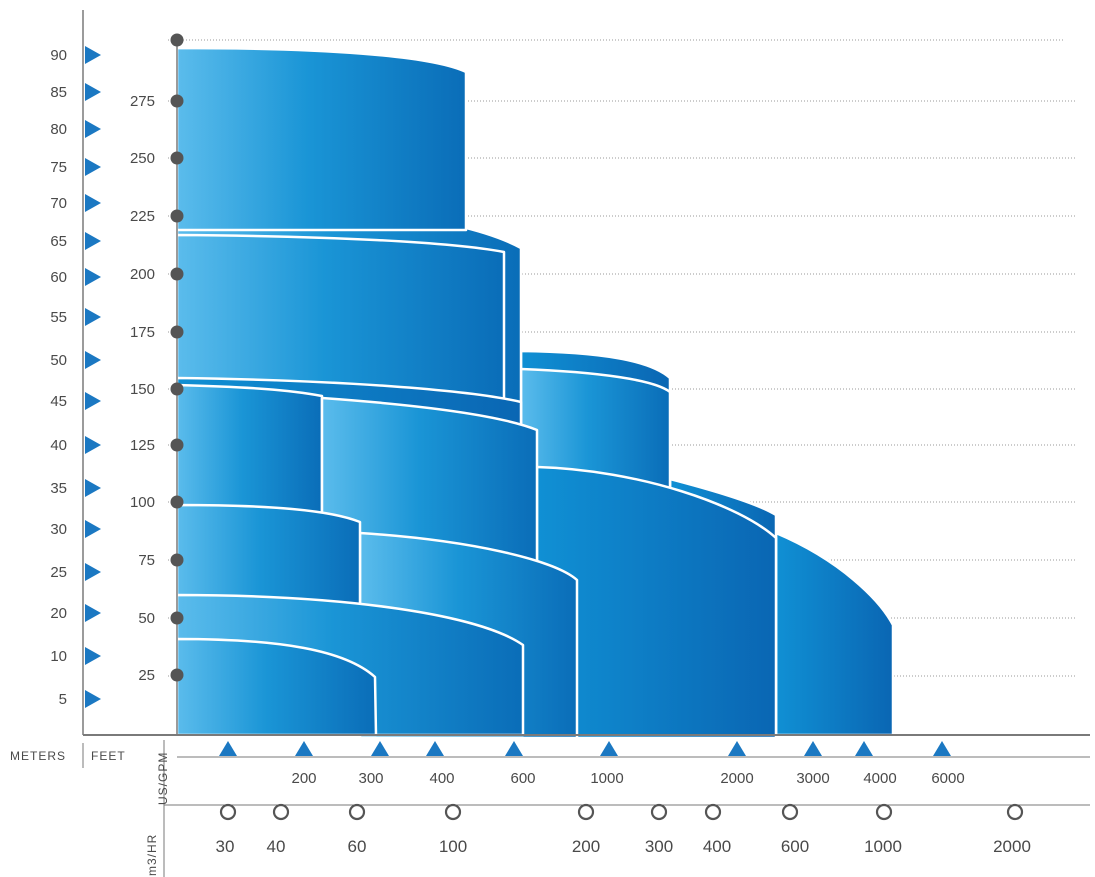 The width and height of the screenshot is (1095, 877). Describe the element at coordinates (63, 699) in the screenshot. I see `meter-tick-label: 5` at that location.